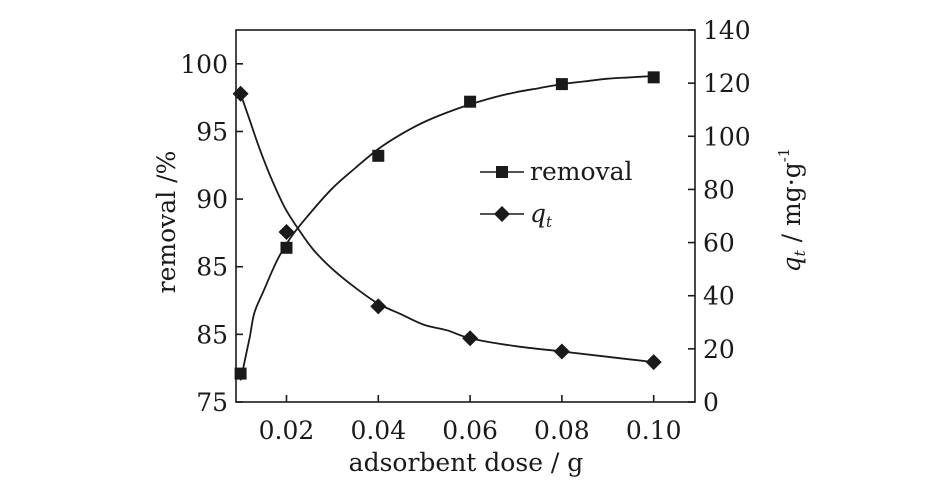 The width and height of the screenshot is (945, 497). What do you see at coordinates (719, 349) in the screenshot?
I see `right-y-tick-label: 20` at bounding box center [719, 349].